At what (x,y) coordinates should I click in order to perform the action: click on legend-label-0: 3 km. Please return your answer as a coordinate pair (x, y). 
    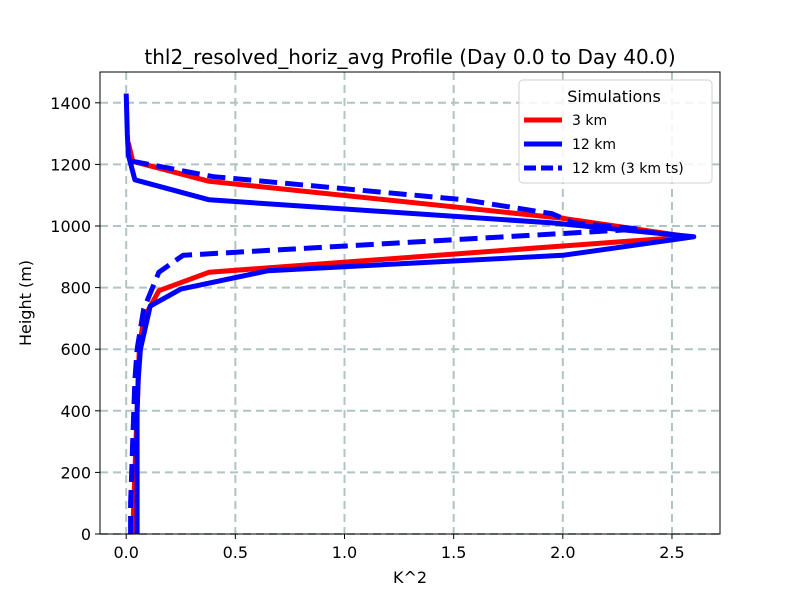
    Looking at the image, I should click on (589, 121).